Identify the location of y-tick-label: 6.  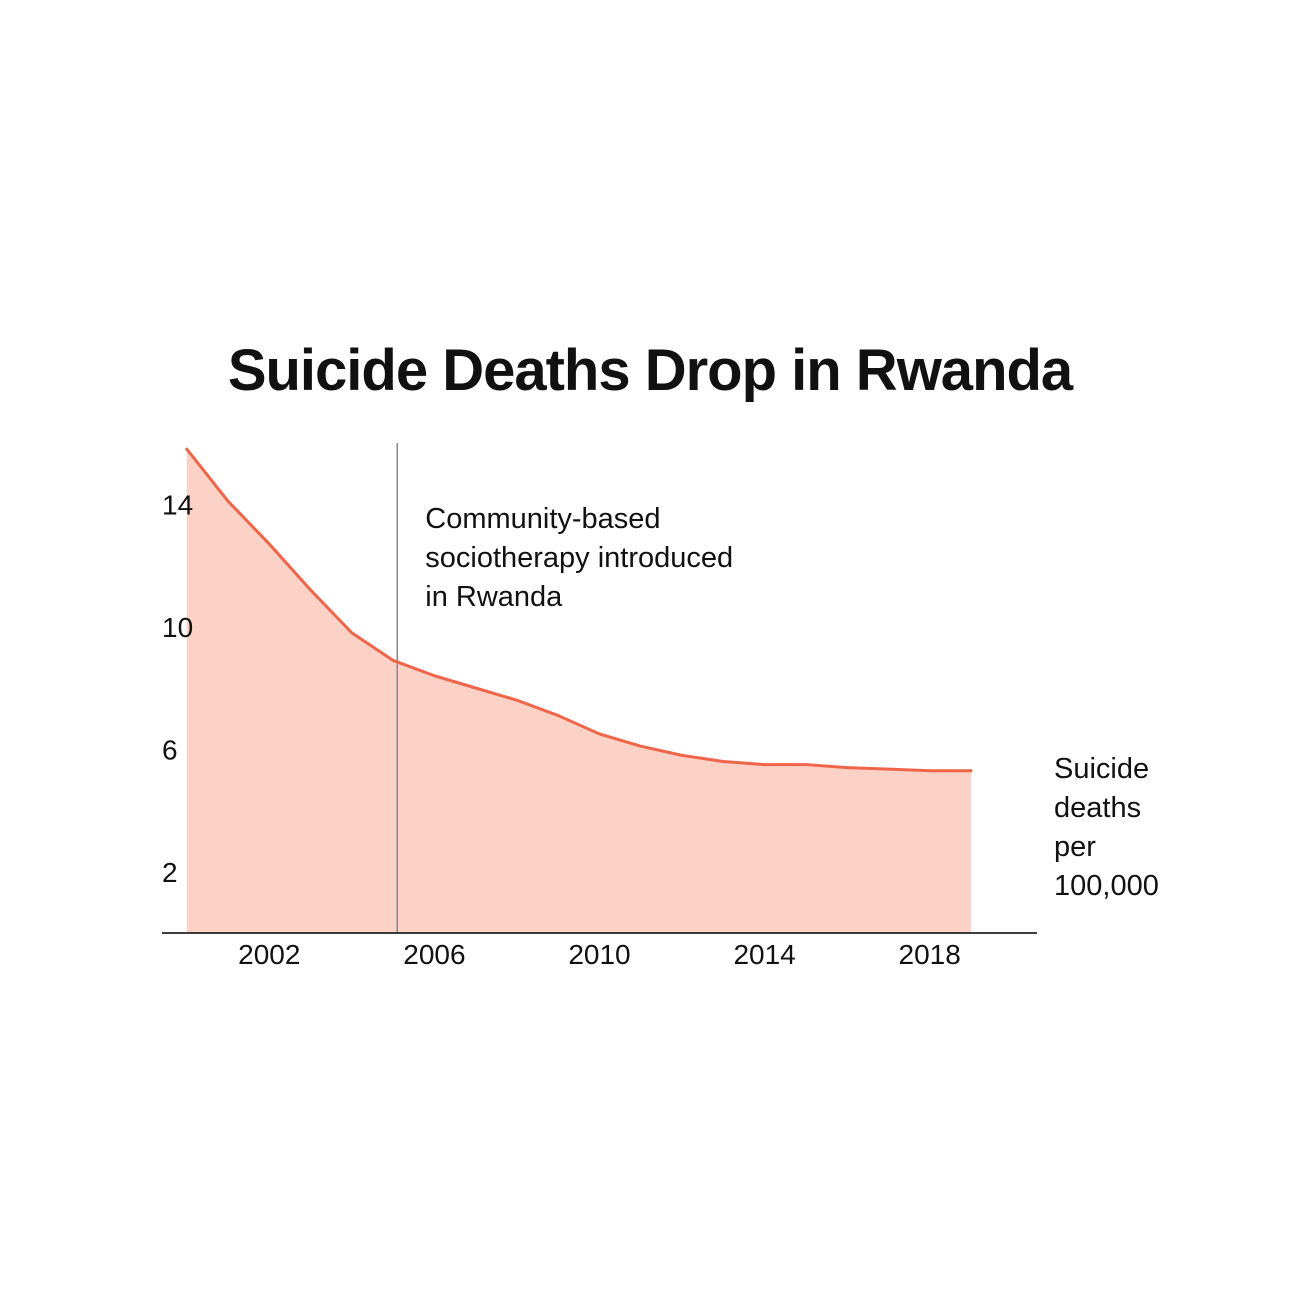
(170, 749).